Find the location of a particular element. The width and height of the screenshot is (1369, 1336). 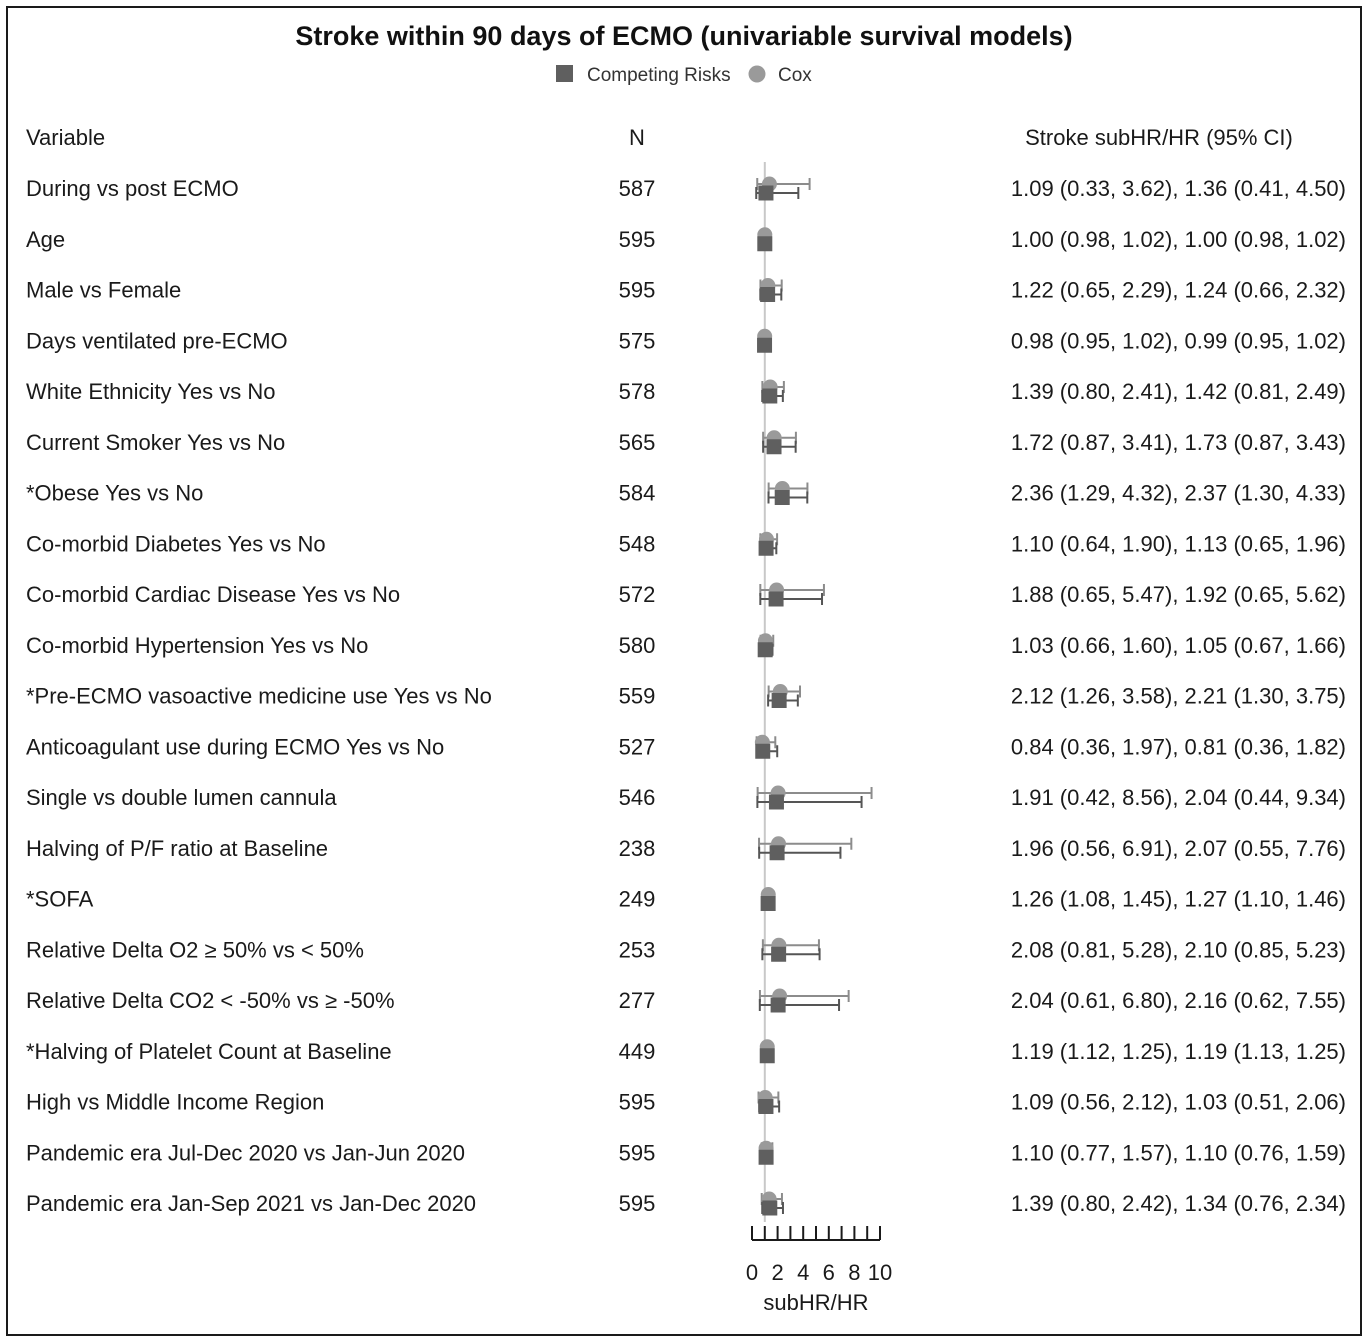

row-estimate: 1.39 (0.80, 2.41), 1.42 (0.81, 2.49) is located at coordinates (1178, 391).